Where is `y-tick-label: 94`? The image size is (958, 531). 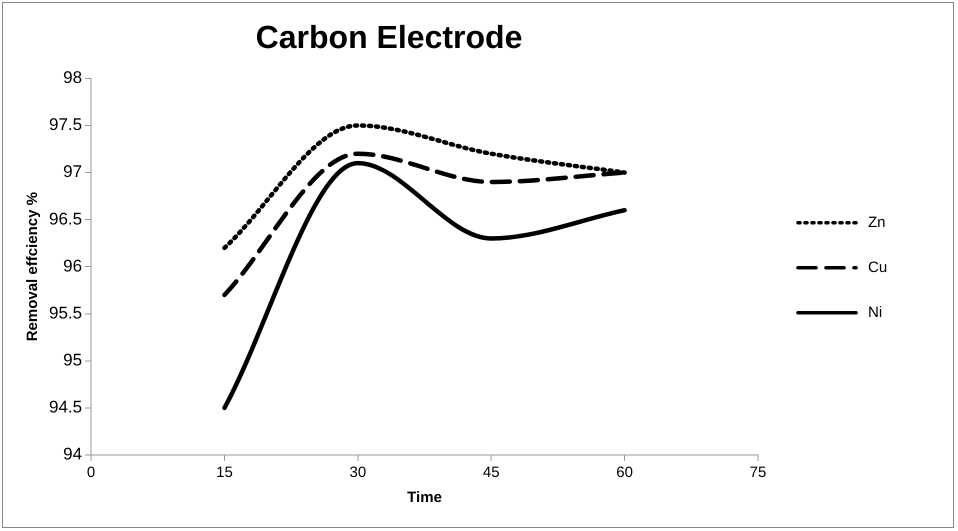 y-tick-label: 94 is located at coordinates (72, 454).